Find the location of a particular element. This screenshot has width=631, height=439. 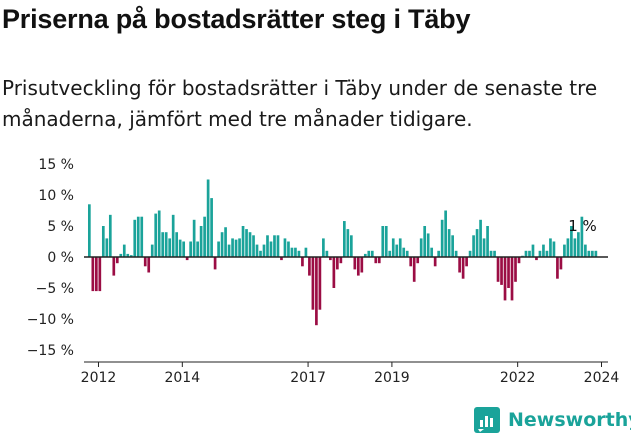

annotation-label: 1 % is located at coordinates (582, 226).